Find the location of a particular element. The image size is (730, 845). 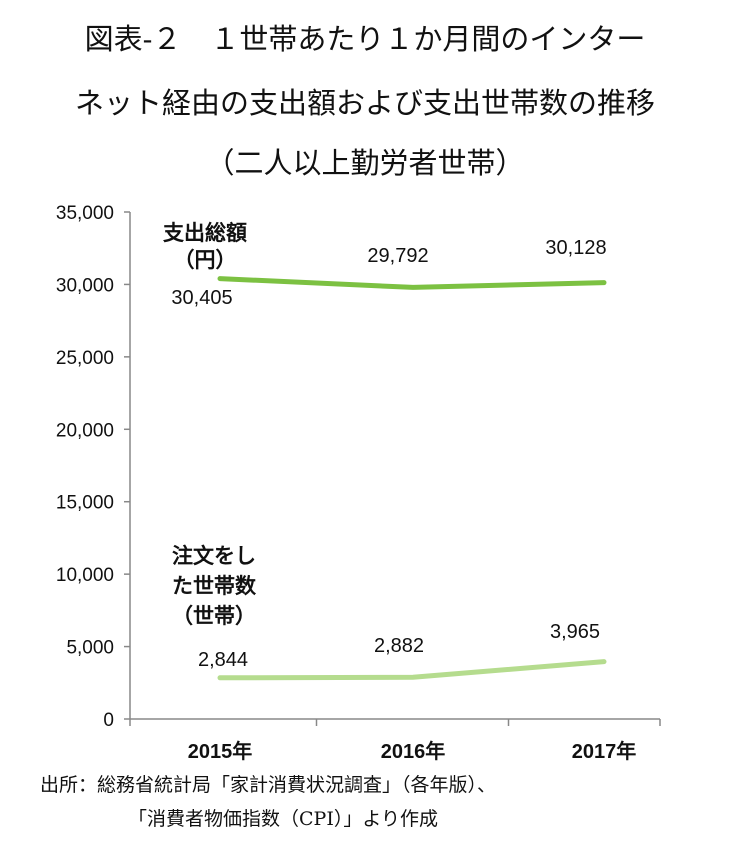

y-tick-label: 20,000 is located at coordinates (85, 430).